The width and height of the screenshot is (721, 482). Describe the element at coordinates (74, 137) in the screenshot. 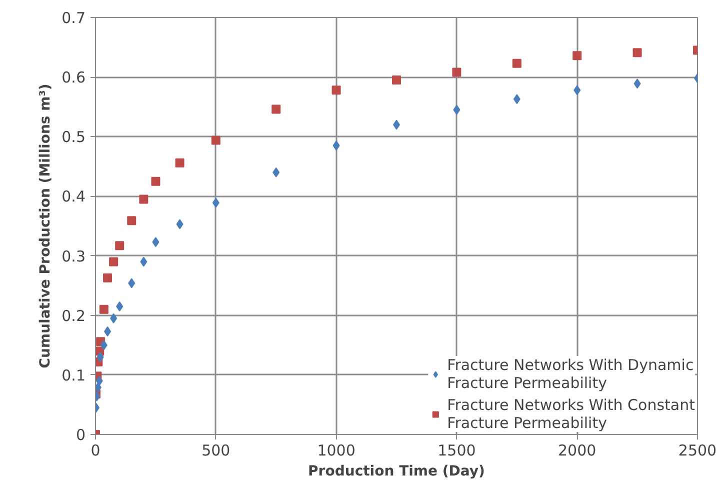

I see `y-tick-label: 0.5` at that location.